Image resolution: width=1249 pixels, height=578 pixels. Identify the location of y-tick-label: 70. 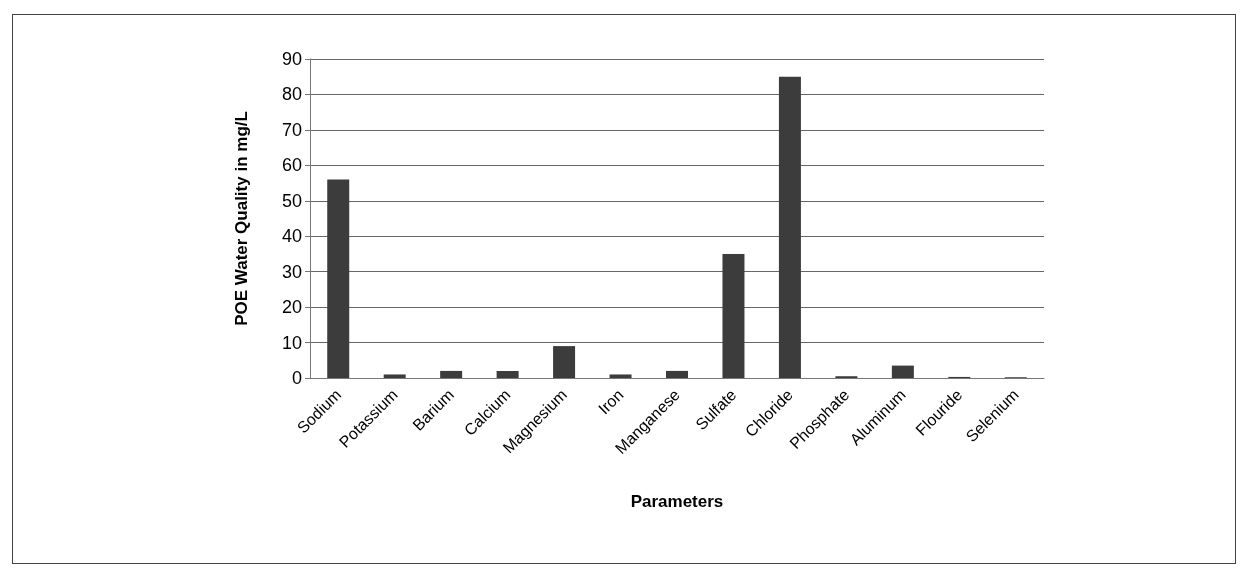
(291, 129).